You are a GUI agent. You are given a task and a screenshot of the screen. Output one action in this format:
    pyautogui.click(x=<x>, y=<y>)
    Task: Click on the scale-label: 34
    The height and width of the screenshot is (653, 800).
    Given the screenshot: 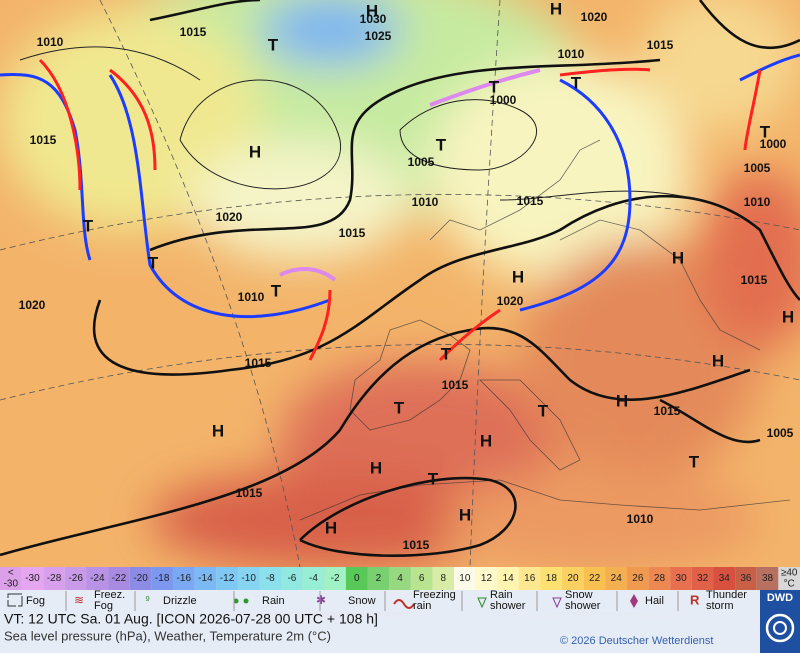 What is the action you would take?
    pyautogui.click(x=725, y=578)
    